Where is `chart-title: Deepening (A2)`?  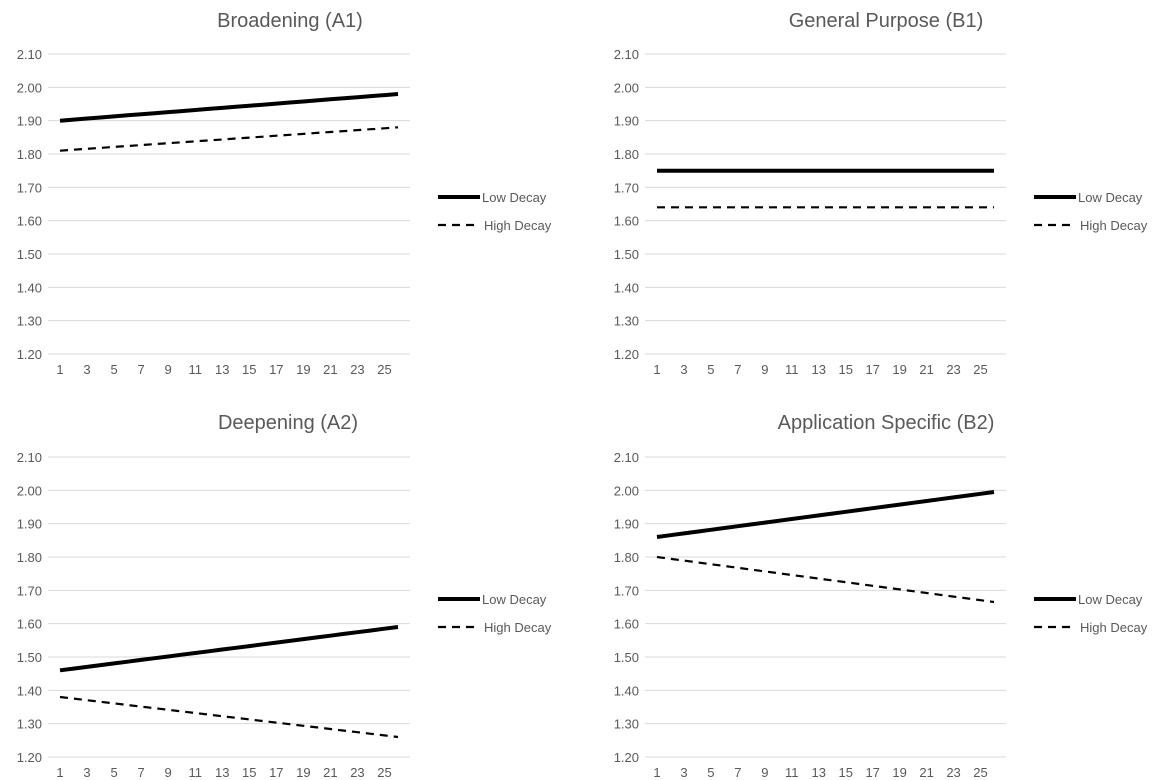
chart-title: Deepening (A2) is located at coordinates (288, 423).